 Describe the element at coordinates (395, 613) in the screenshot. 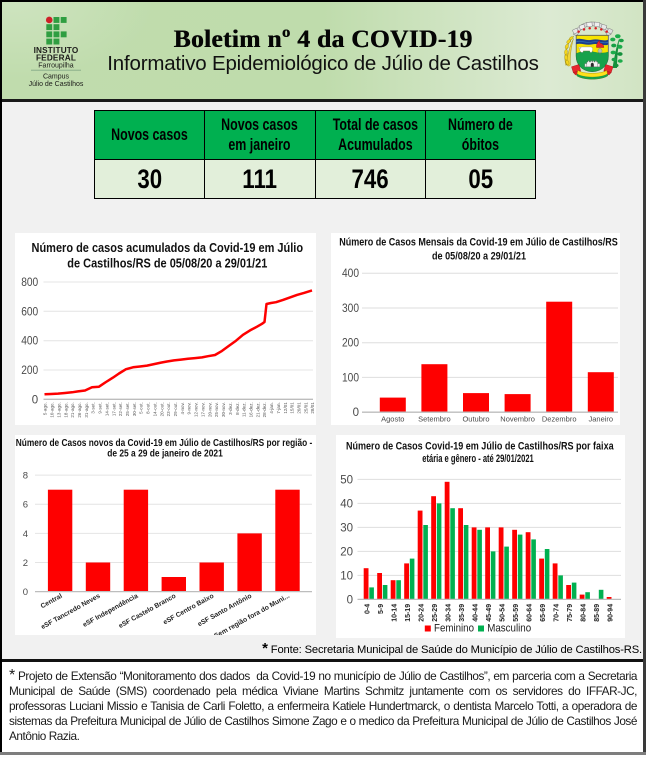

I see `svg-text: 10-14` at that location.